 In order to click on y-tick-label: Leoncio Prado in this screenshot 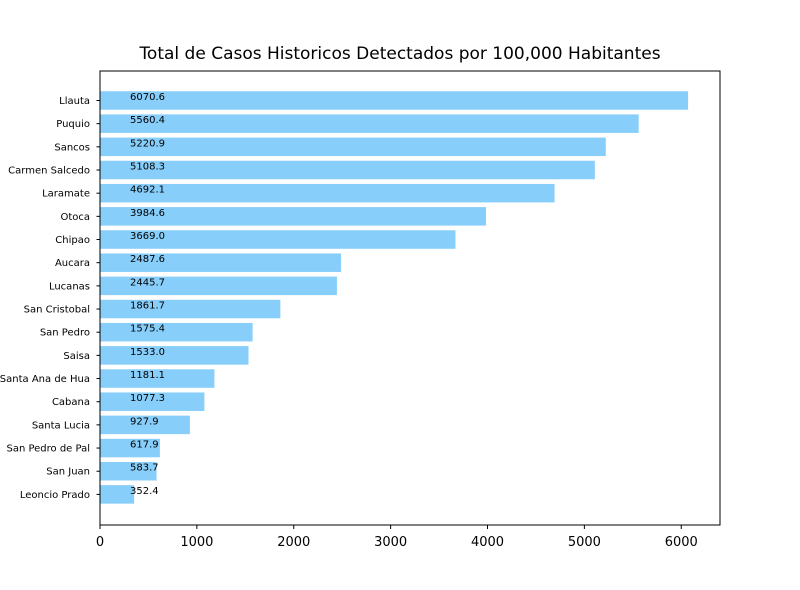, I will do `click(55, 495)`.